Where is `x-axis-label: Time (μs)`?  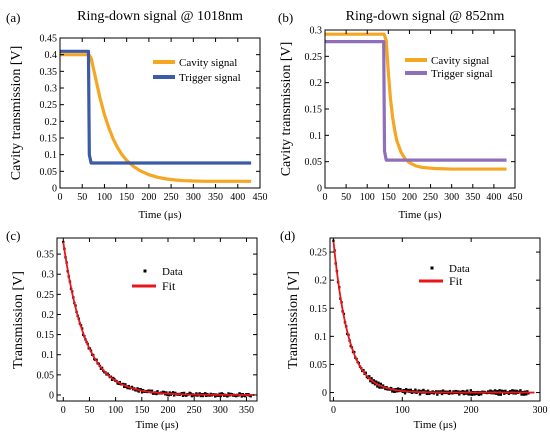 x-axis-label: Time (μs) is located at coordinates (159, 215).